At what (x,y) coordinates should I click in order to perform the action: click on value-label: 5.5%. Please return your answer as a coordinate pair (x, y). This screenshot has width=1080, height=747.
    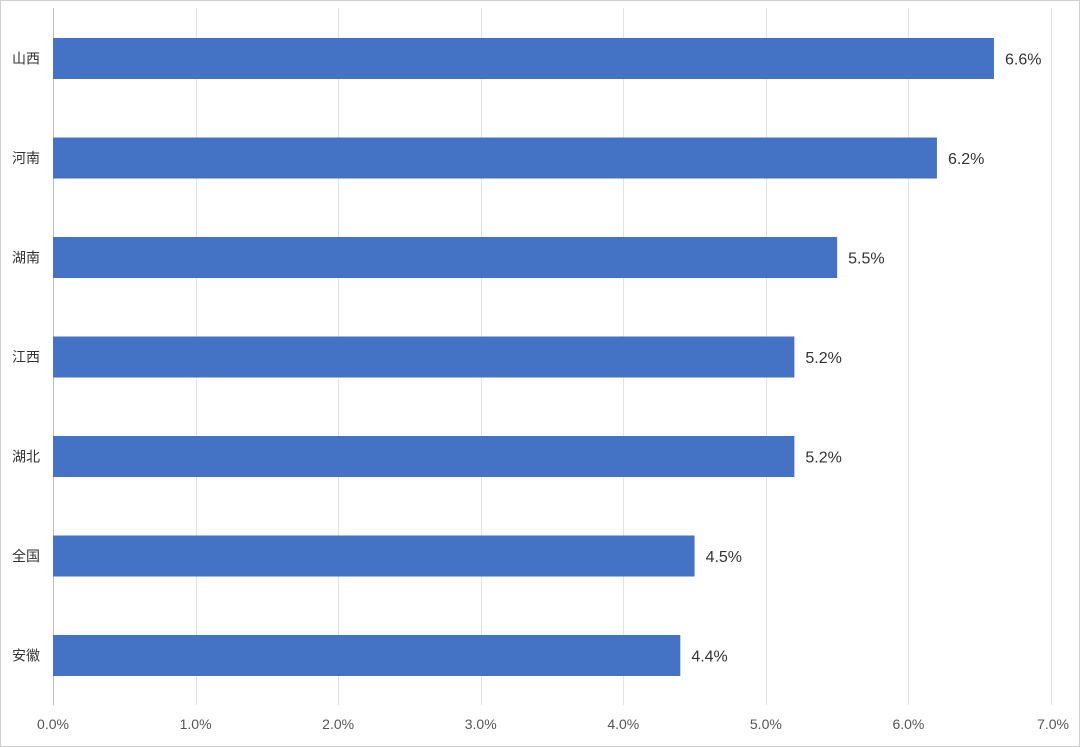
    Looking at the image, I should click on (866, 259).